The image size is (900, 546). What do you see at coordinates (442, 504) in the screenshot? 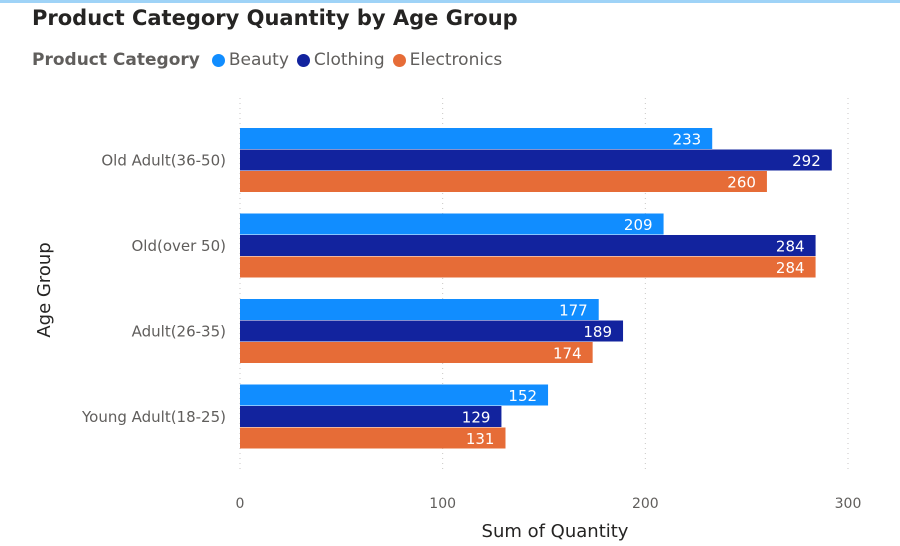
I see `x-tick-label-100: 100` at bounding box center [442, 504].